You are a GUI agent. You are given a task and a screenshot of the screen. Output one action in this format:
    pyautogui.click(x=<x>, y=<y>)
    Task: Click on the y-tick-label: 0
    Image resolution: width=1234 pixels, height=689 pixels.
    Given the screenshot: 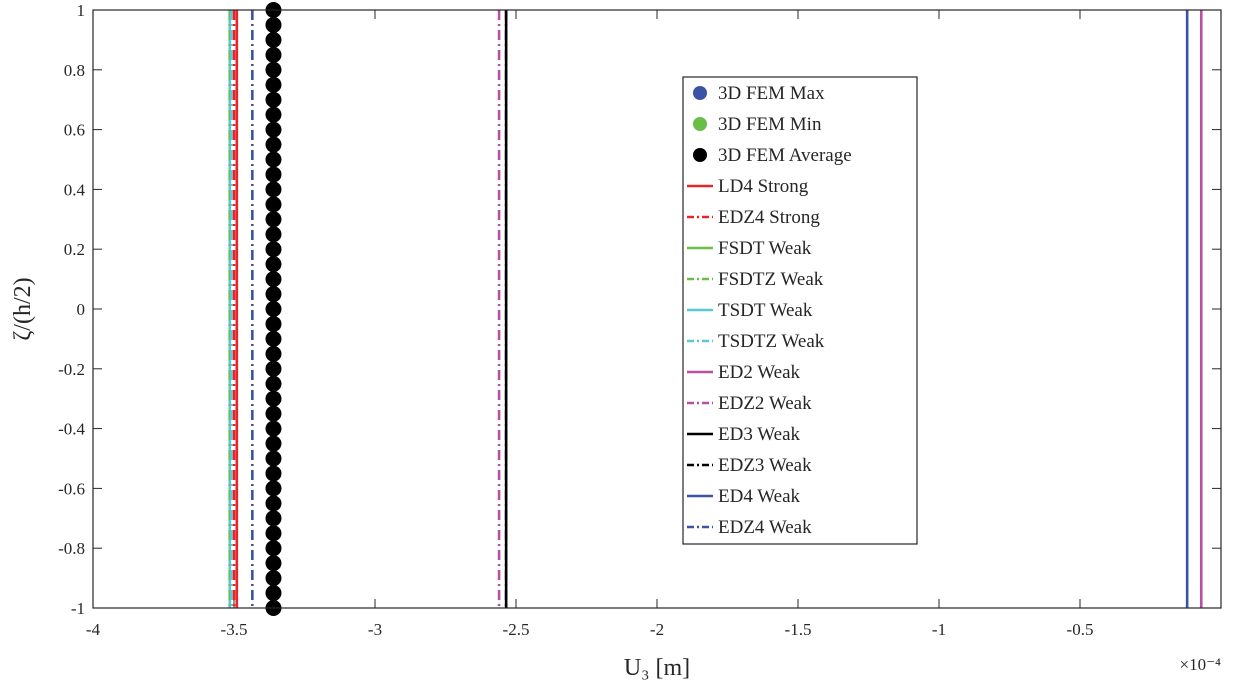 What is the action you would take?
    pyautogui.click(x=81, y=309)
    